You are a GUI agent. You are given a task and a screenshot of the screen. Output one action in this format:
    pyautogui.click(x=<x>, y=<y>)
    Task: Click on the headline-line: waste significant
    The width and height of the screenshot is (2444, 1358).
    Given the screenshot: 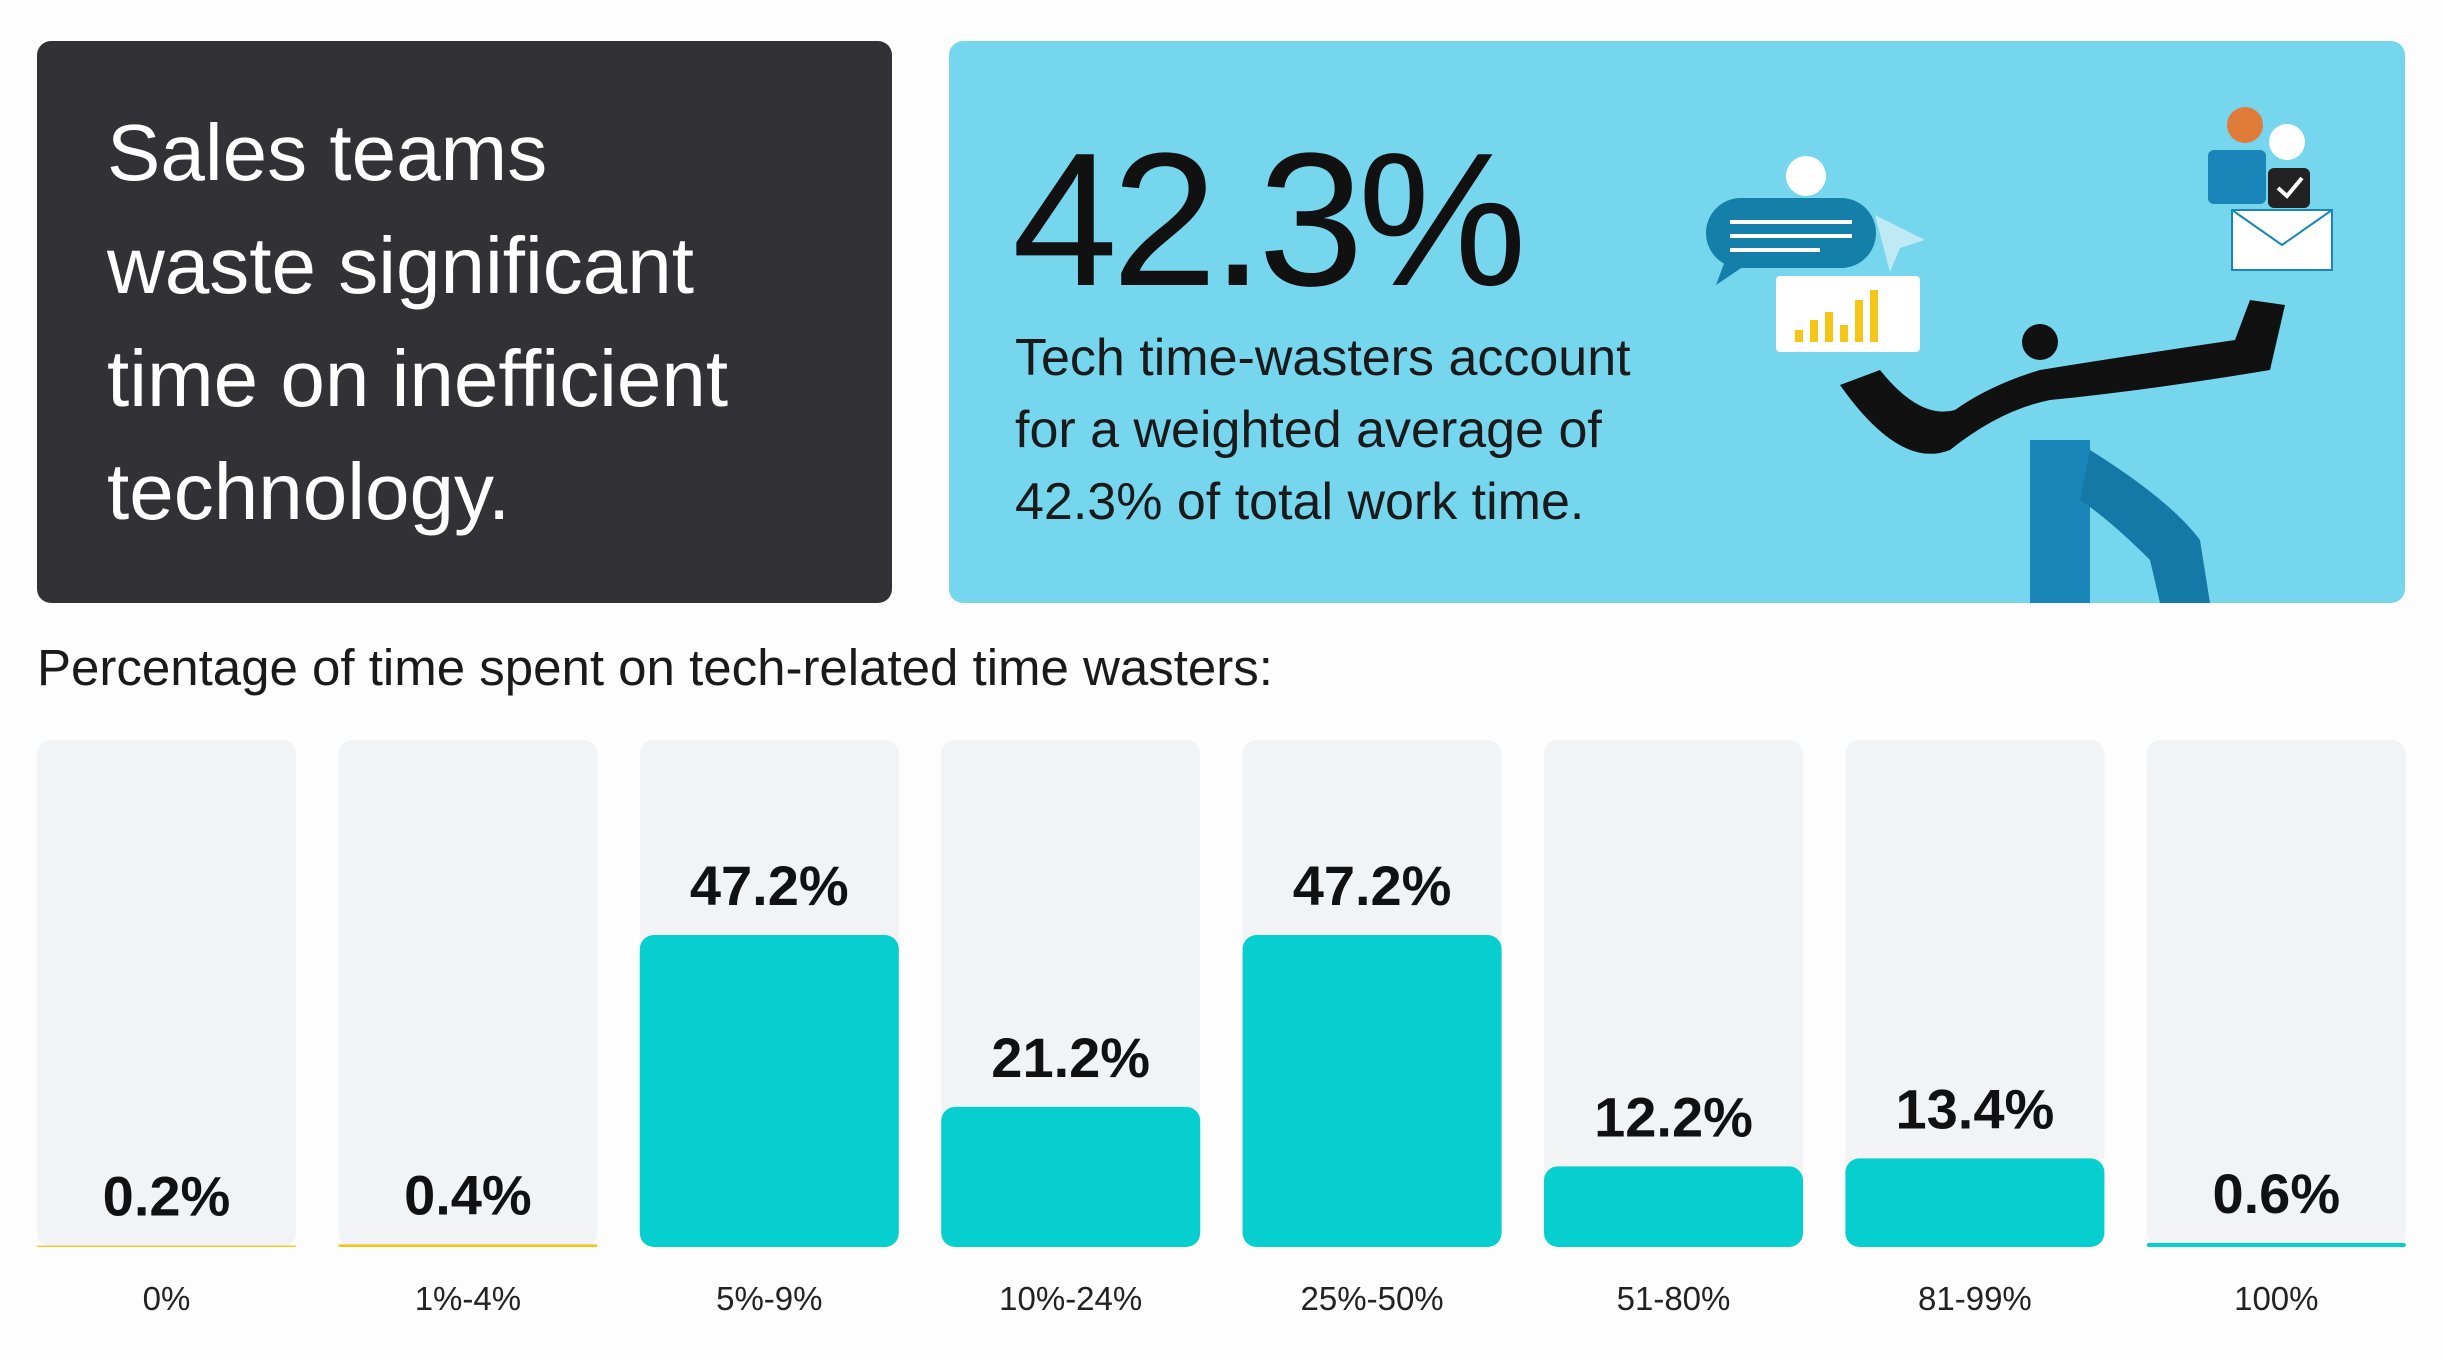 What is the action you would take?
    pyautogui.click(x=400, y=265)
    